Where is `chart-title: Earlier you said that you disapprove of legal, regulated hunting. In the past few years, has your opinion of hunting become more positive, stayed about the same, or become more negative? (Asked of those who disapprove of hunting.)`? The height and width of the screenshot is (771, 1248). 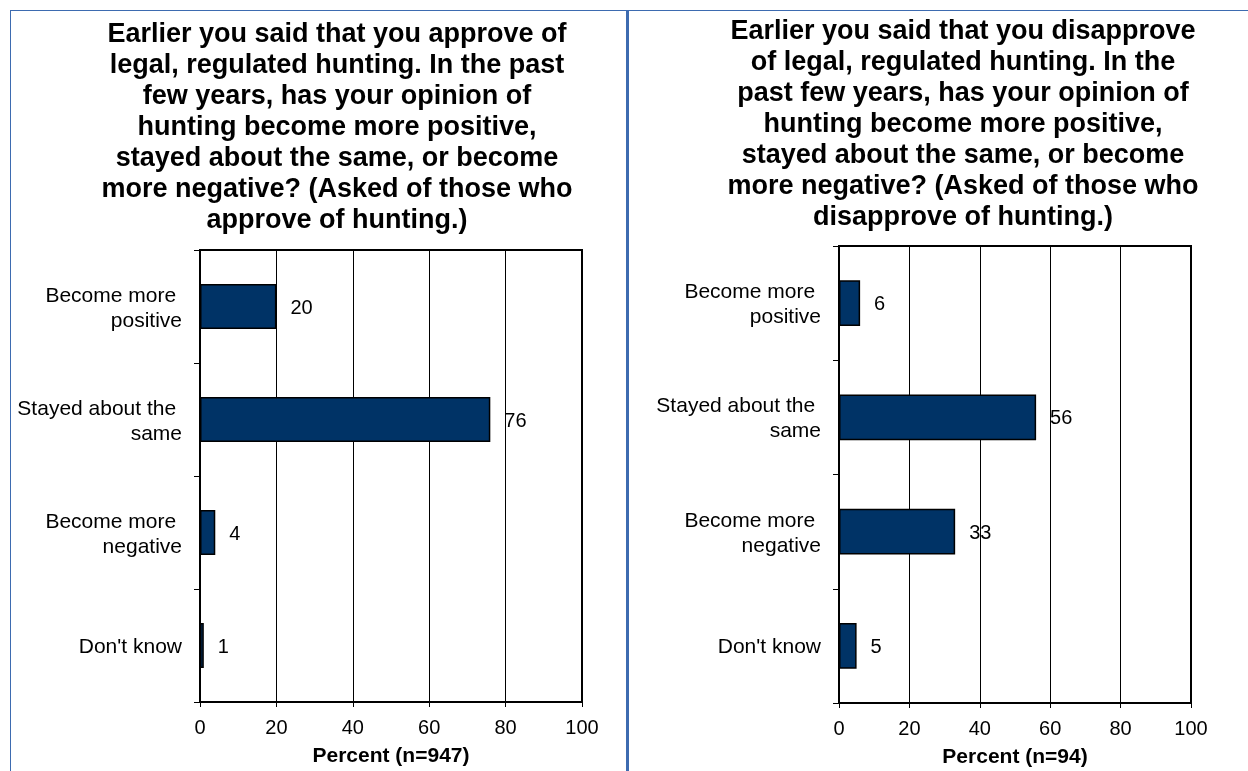
chart-title: Earlier you said that you disapprove of legal, regulated hunting. In the past few years, has your opinion of hunting become more positive, stayed about the same, or become more negative? (Asked of those who disapprove of hunting.) is located at coordinates (963, 122).